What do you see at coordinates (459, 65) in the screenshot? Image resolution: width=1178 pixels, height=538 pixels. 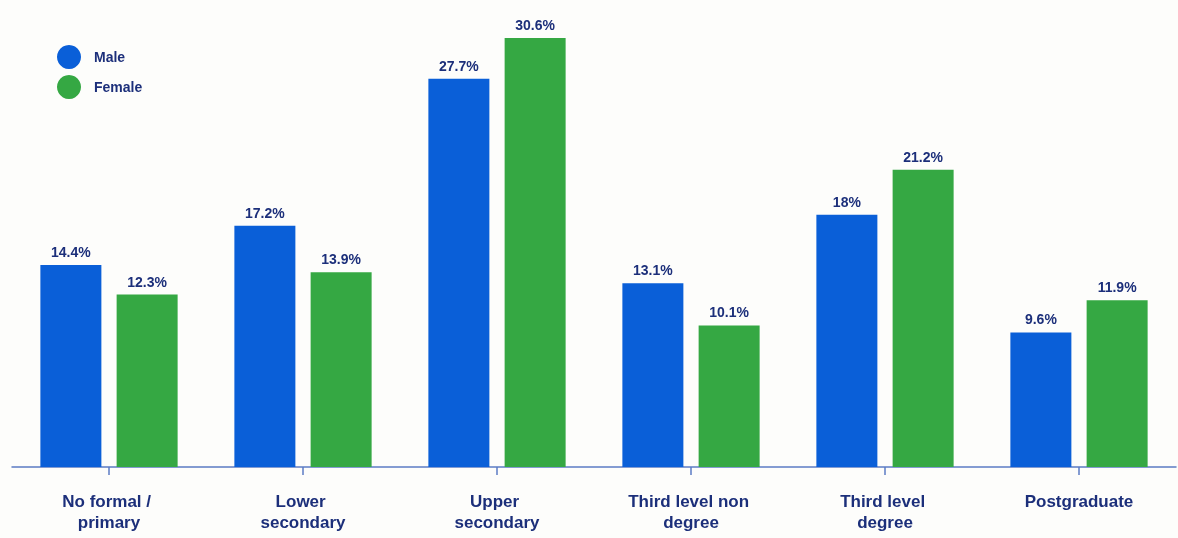 I see `data-label: 27.7%` at bounding box center [459, 65].